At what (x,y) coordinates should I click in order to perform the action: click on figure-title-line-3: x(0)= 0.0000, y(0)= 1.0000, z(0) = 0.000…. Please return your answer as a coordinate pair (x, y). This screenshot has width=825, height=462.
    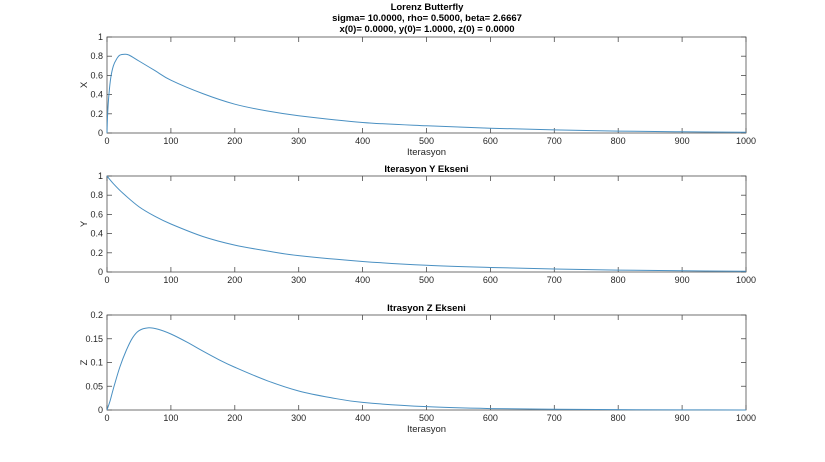
    Looking at the image, I should click on (426, 29).